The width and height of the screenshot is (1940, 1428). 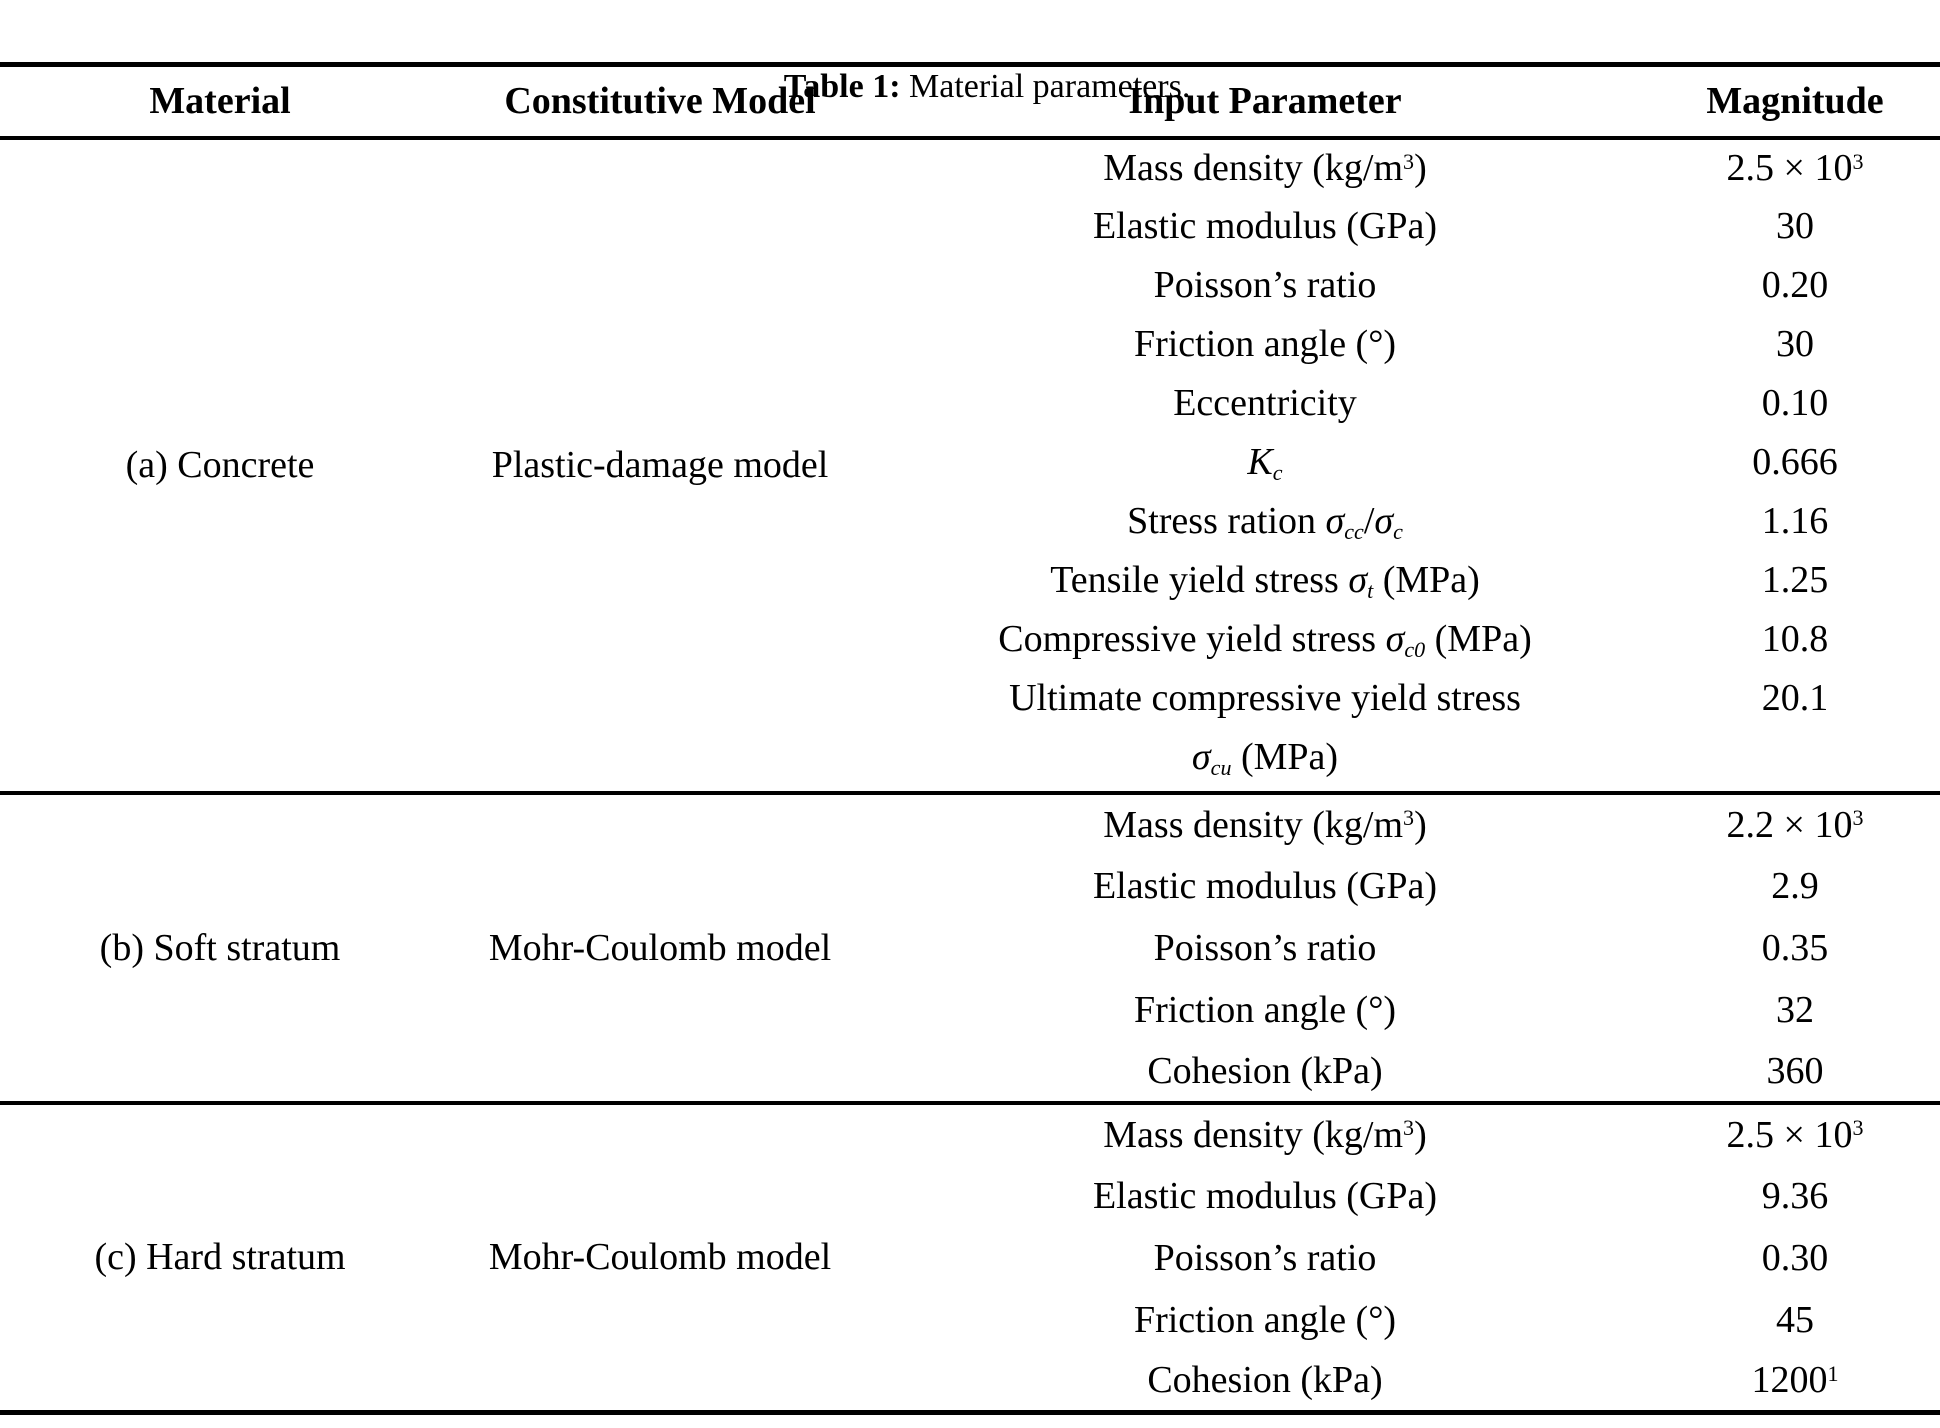 I want to click on rich-text-segment: 32, so click(x=1795, y=1009).